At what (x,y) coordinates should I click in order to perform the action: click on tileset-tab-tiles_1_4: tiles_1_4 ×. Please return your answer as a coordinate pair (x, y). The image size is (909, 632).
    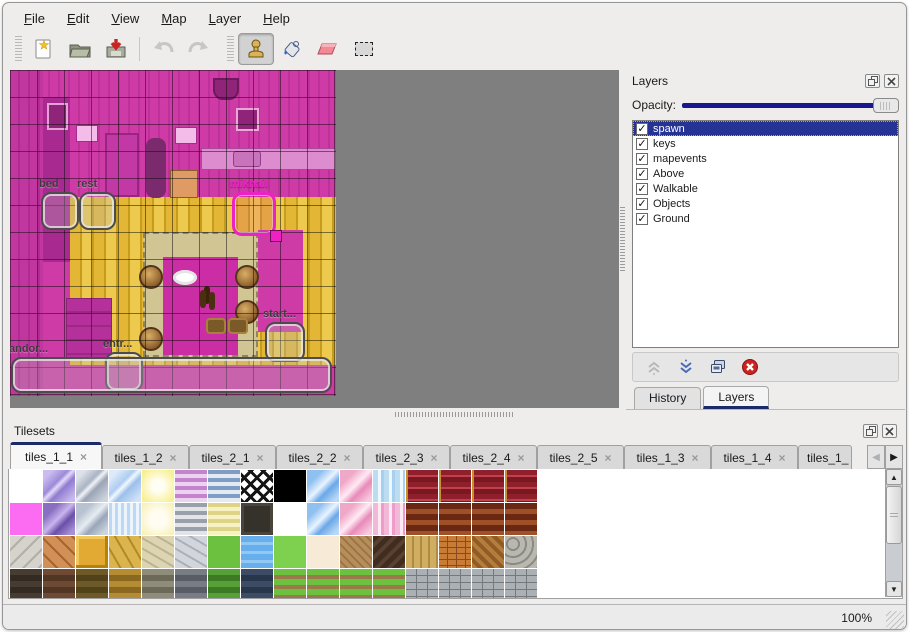
    Looking at the image, I should click on (754, 457).